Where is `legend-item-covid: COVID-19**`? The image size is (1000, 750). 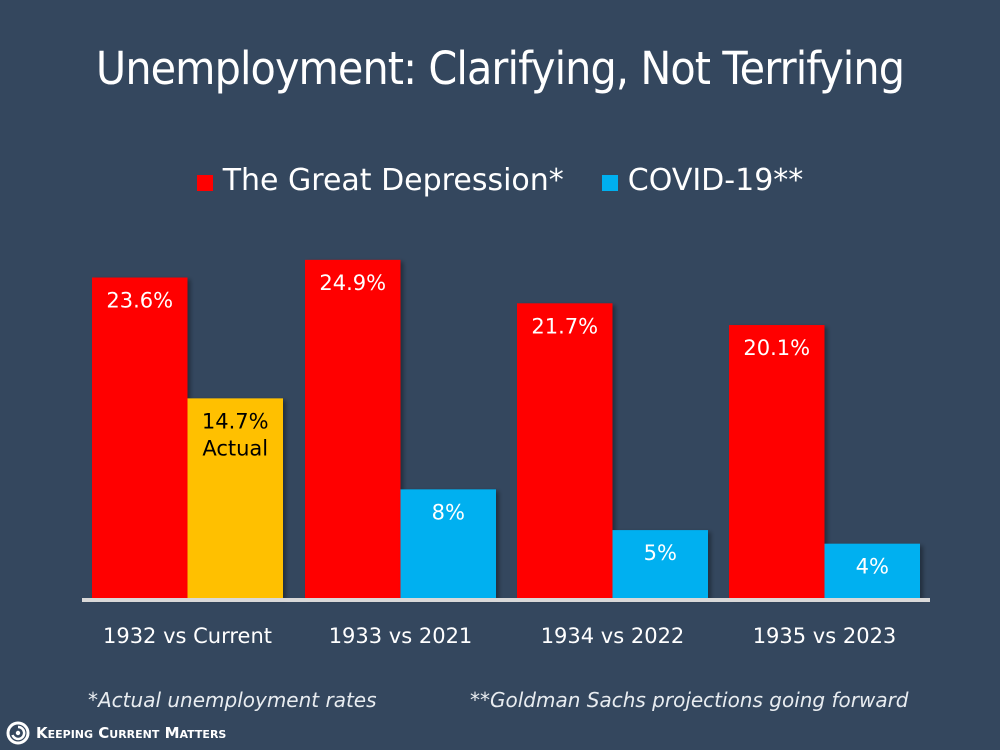 legend-item-covid: COVID-19** is located at coordinates (702, 180).